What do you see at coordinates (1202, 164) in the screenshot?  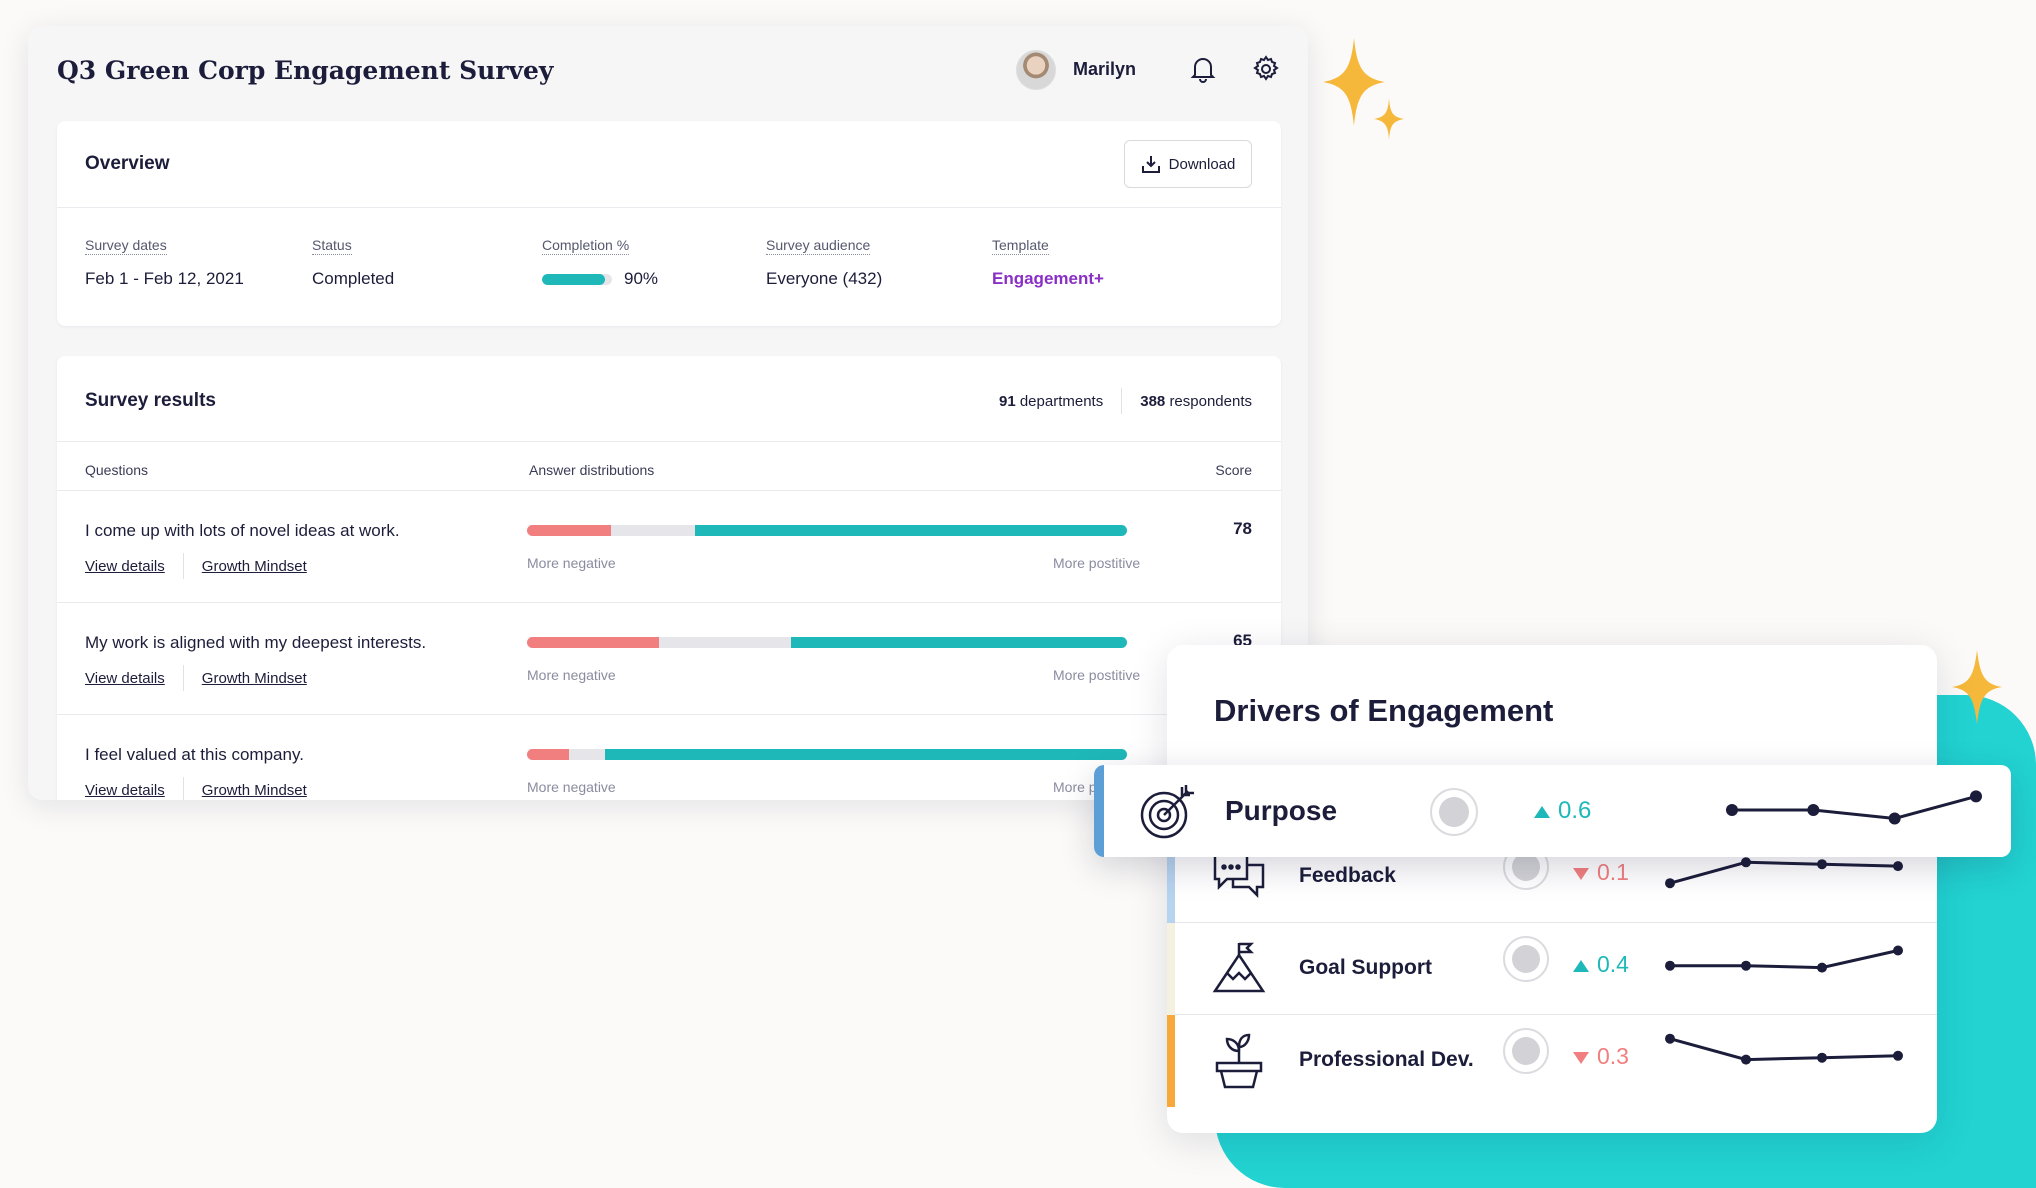 I see `download-label: Download` at bounding box center [1202, 164].